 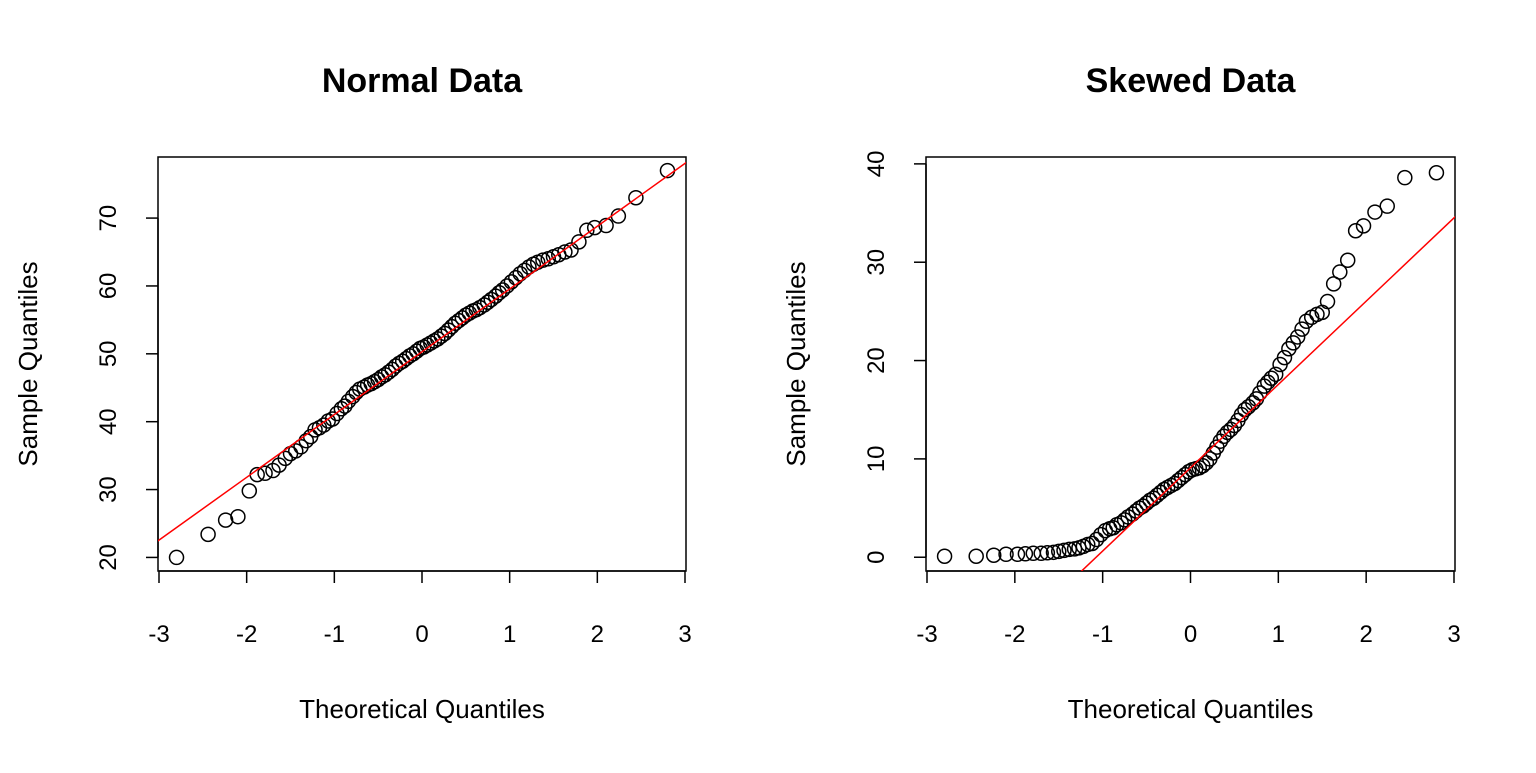 What do you see at coordinates (1191, 81) in the screenshot?
I see `chart-title: Skewed Data` at bounding box center [1191, 81].